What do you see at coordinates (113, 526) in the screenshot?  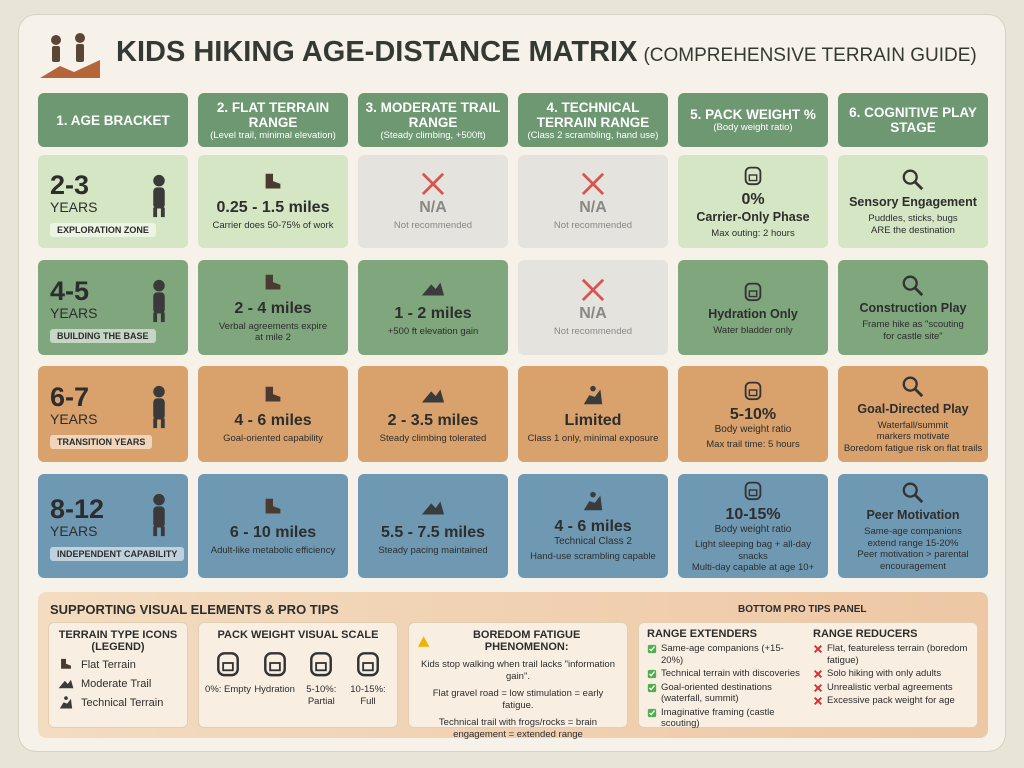 I see `age-cell: 8-12 YEARS INDEPENDENT CAPABILITY` at bounding box center [113, 526].